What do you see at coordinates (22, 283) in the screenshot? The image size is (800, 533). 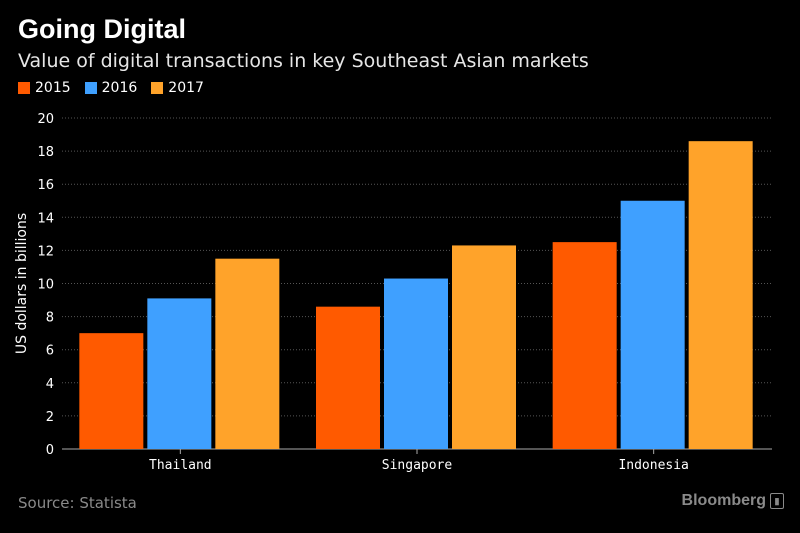 I see `y-axis-label: US dollars in billions` at bounding box center [22, 283].